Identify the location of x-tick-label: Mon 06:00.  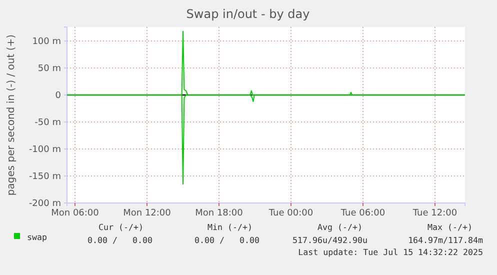
(75, 213).